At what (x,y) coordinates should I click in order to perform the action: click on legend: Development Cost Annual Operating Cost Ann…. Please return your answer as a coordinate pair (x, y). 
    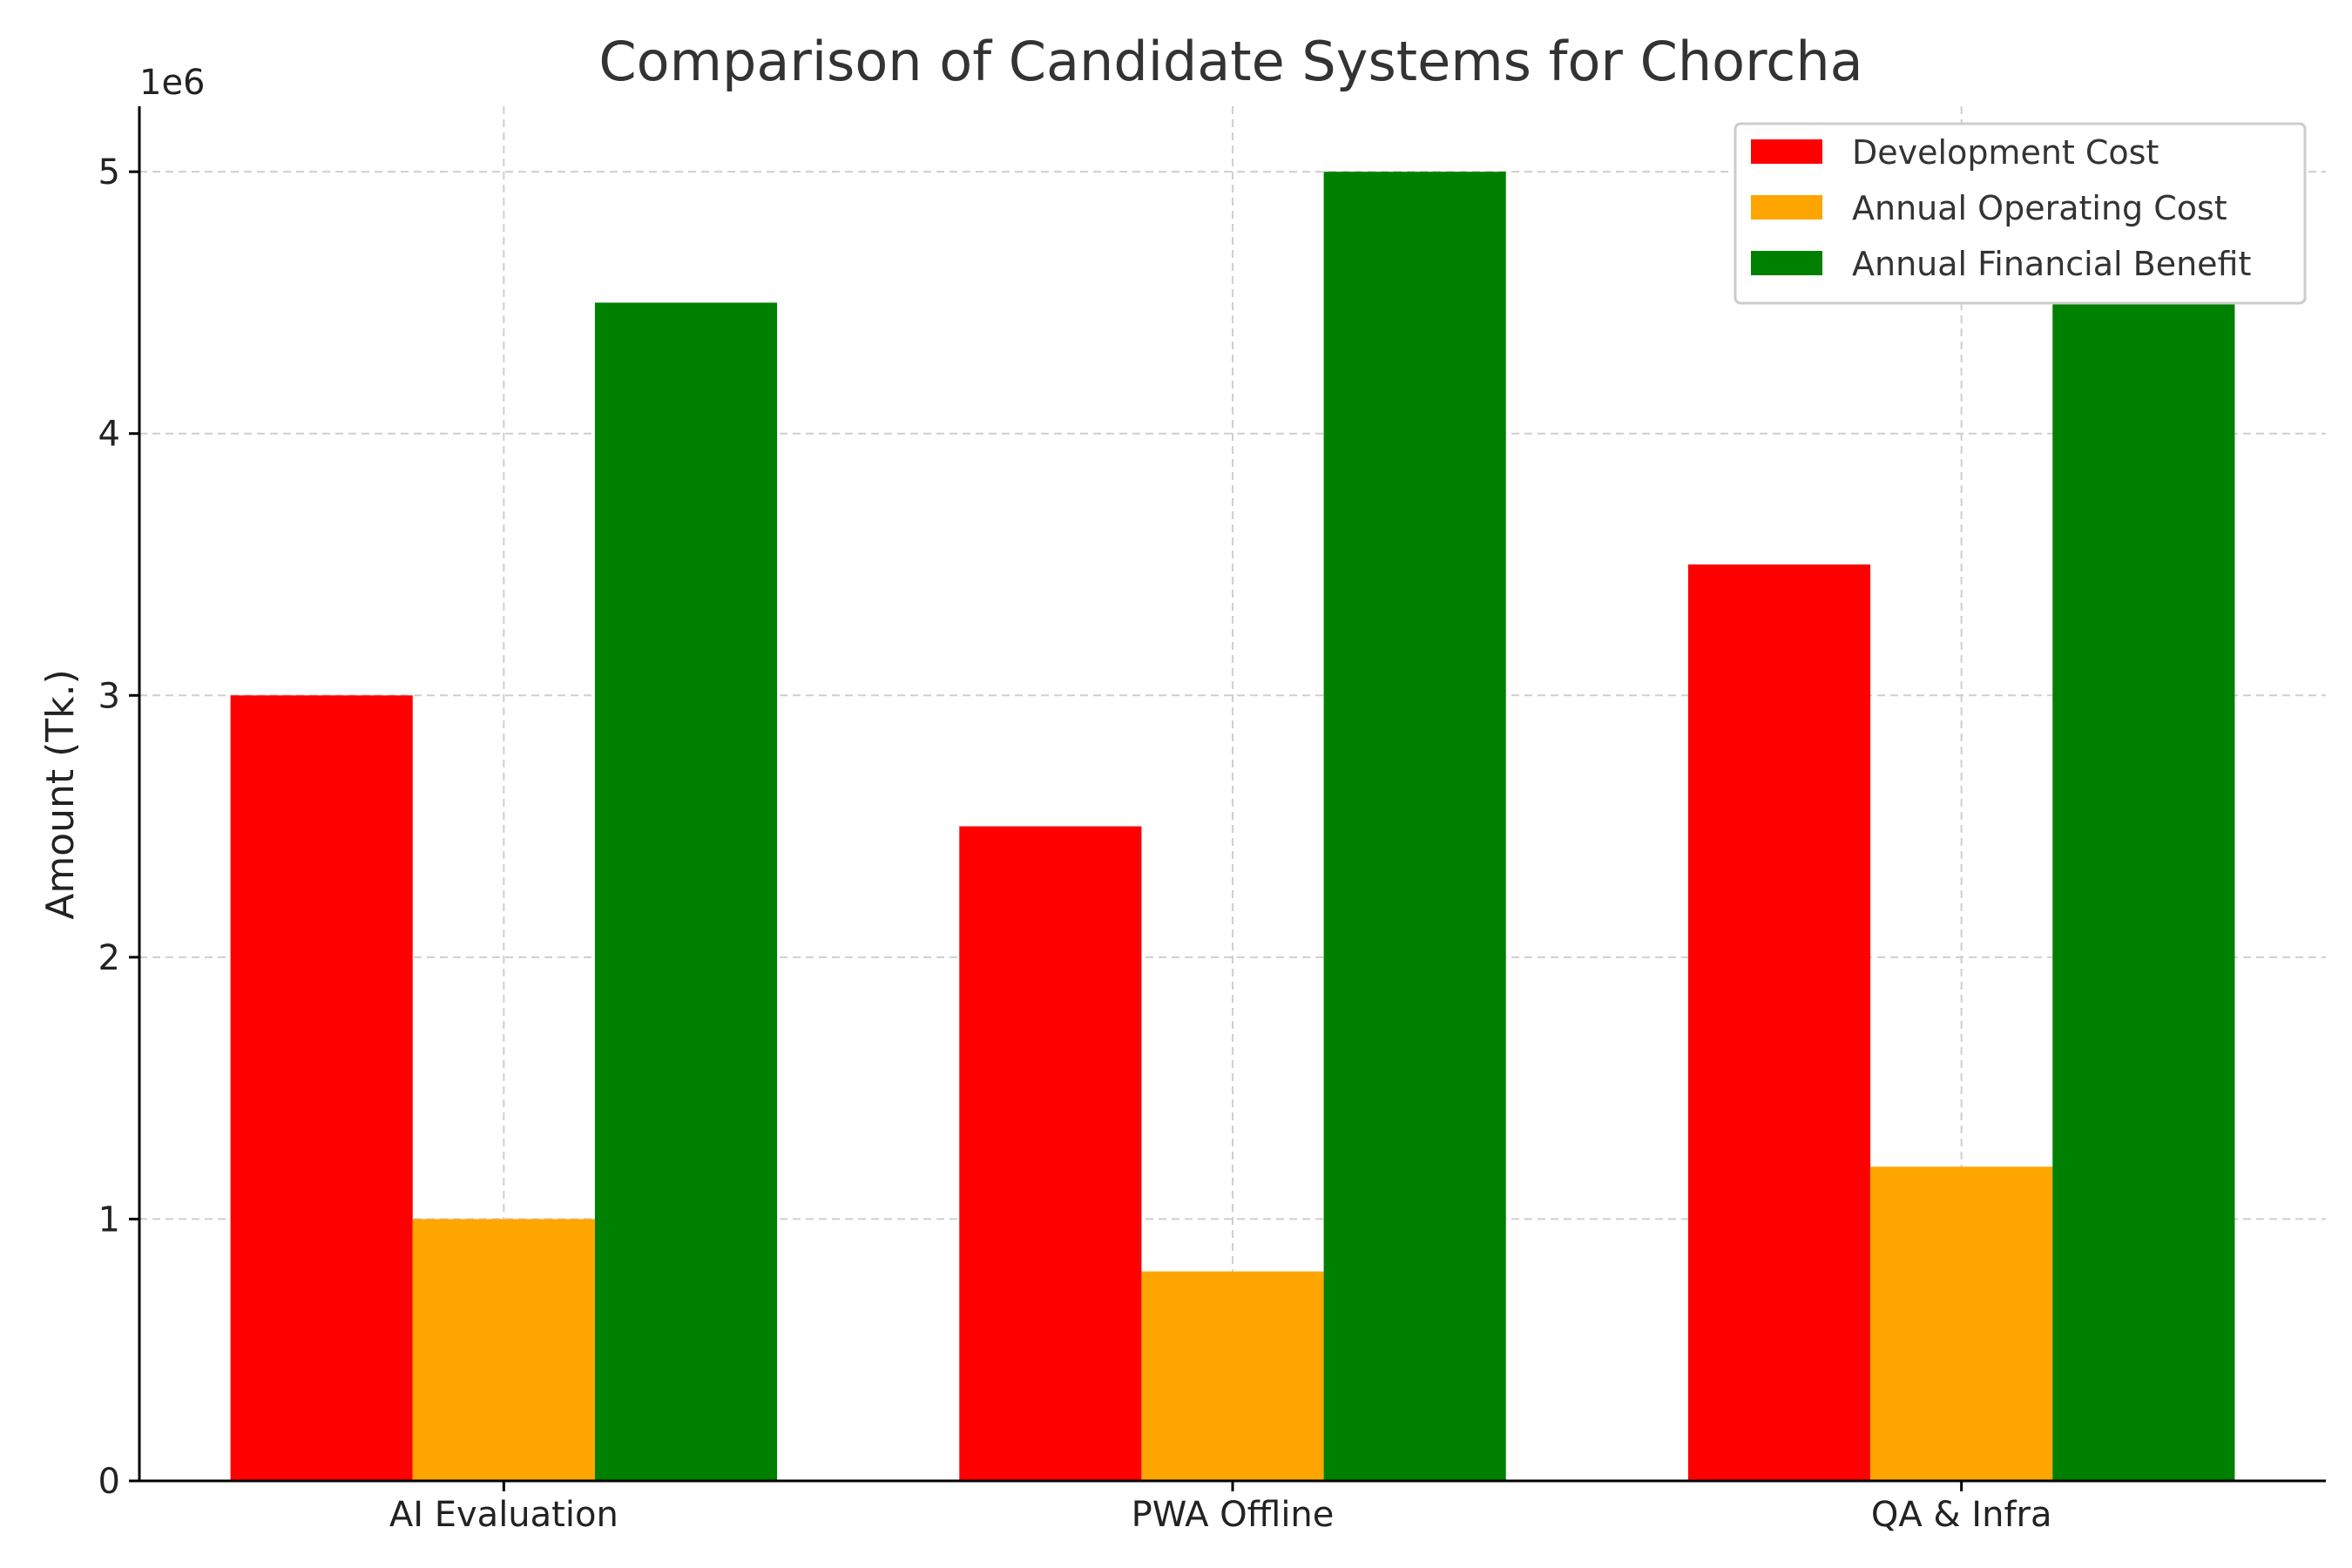
    Looking at the image, I should click on (2021, 214).